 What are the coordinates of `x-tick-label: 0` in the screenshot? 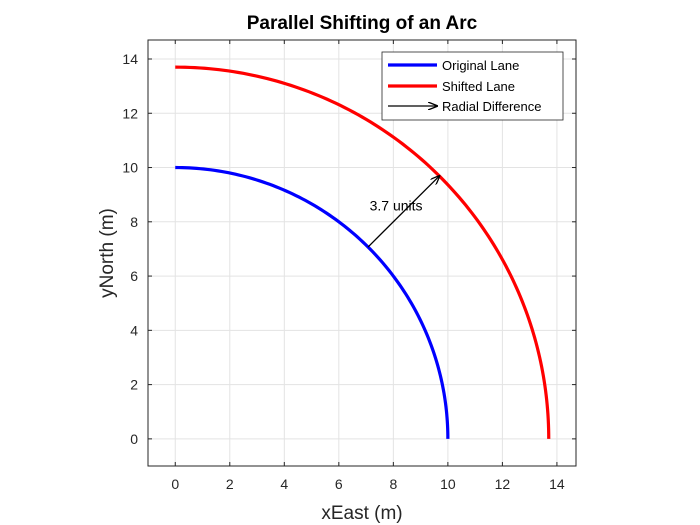 It's located at (175, 484).